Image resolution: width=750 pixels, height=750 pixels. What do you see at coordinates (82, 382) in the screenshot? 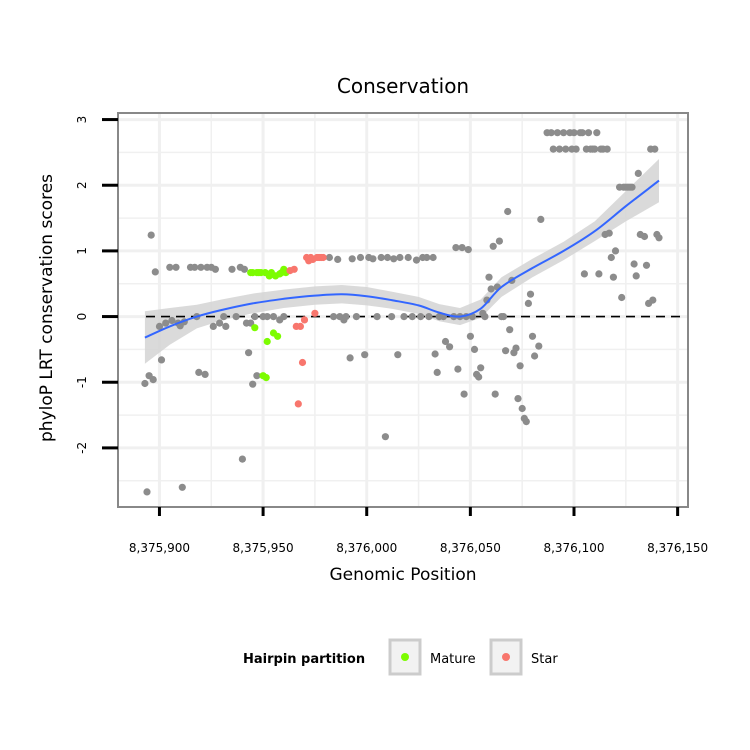
I see `y-tick-label: -1` at bounding box center [82, 382].